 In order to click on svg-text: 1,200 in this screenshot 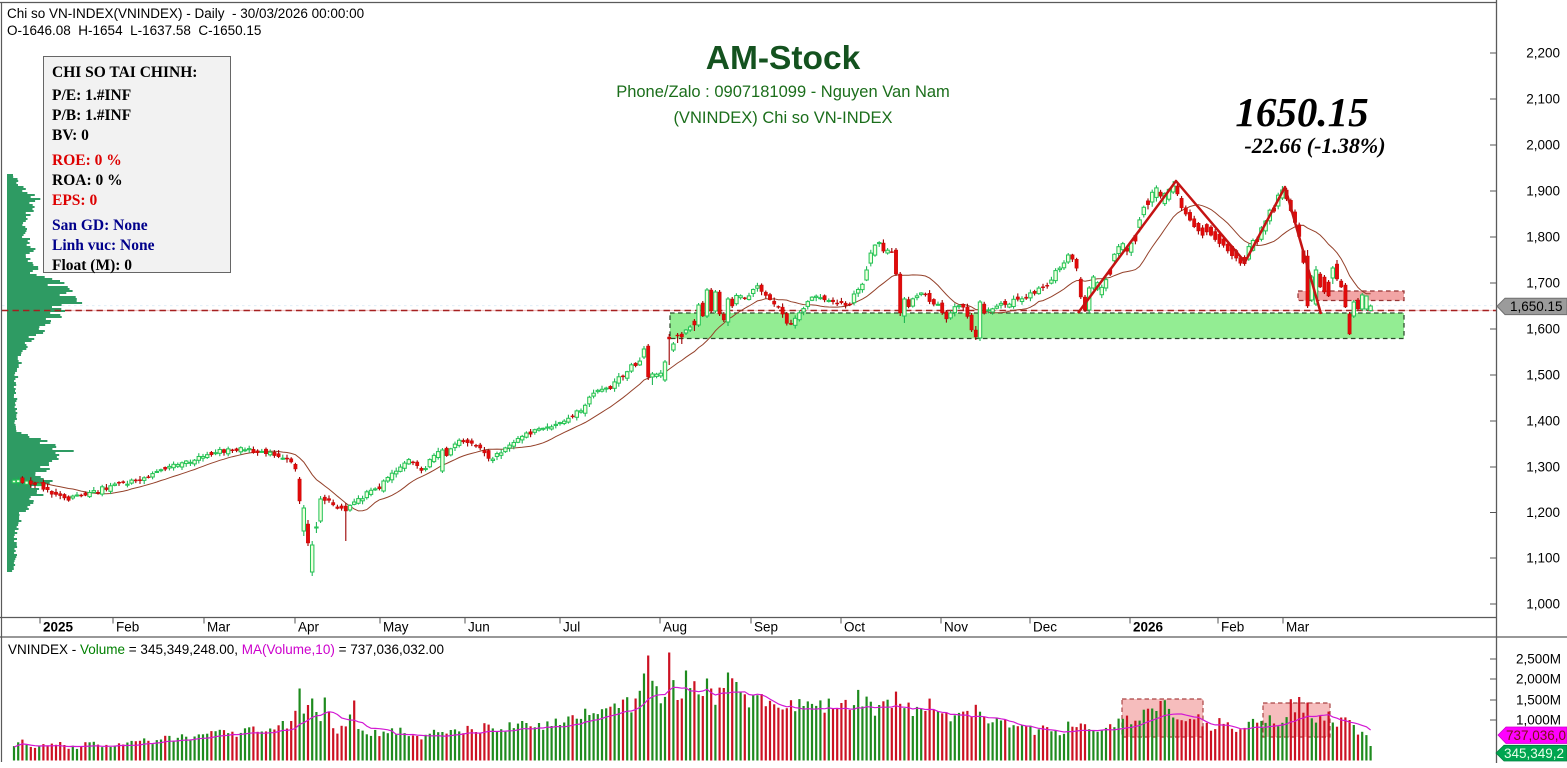, I will do `click(1543, 512)`.